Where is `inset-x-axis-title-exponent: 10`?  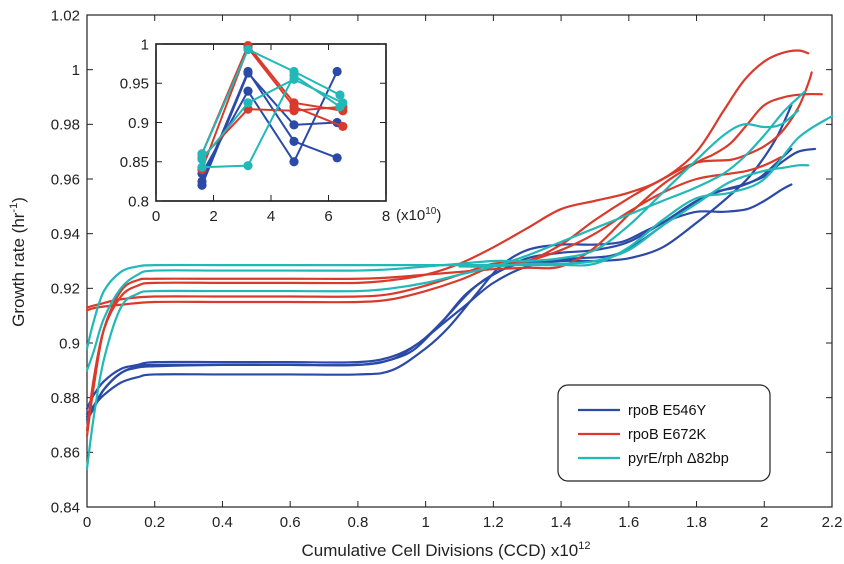 inset-x-axis-title-exponent: 10 is located at coordinates (431, 211).